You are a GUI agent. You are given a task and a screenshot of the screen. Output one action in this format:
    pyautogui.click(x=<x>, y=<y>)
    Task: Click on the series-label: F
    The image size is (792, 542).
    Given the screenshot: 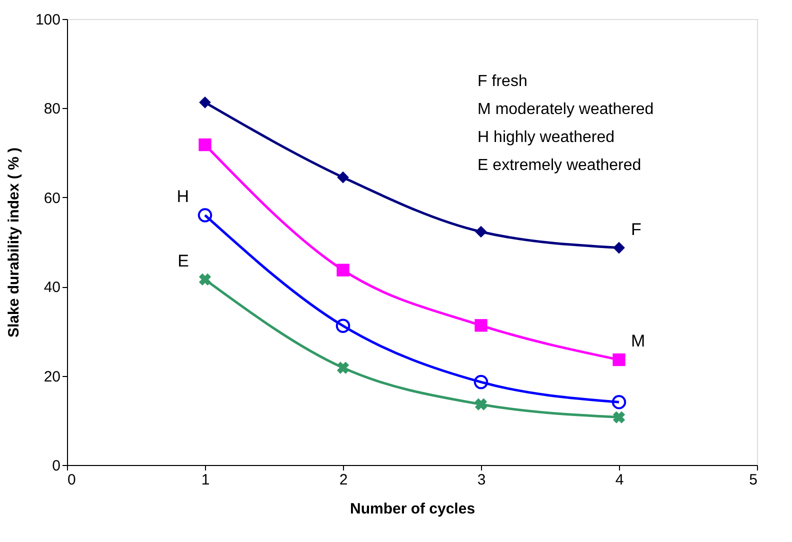 What is the action you would take?
    pyautogui.click(x=636, y=229)
    